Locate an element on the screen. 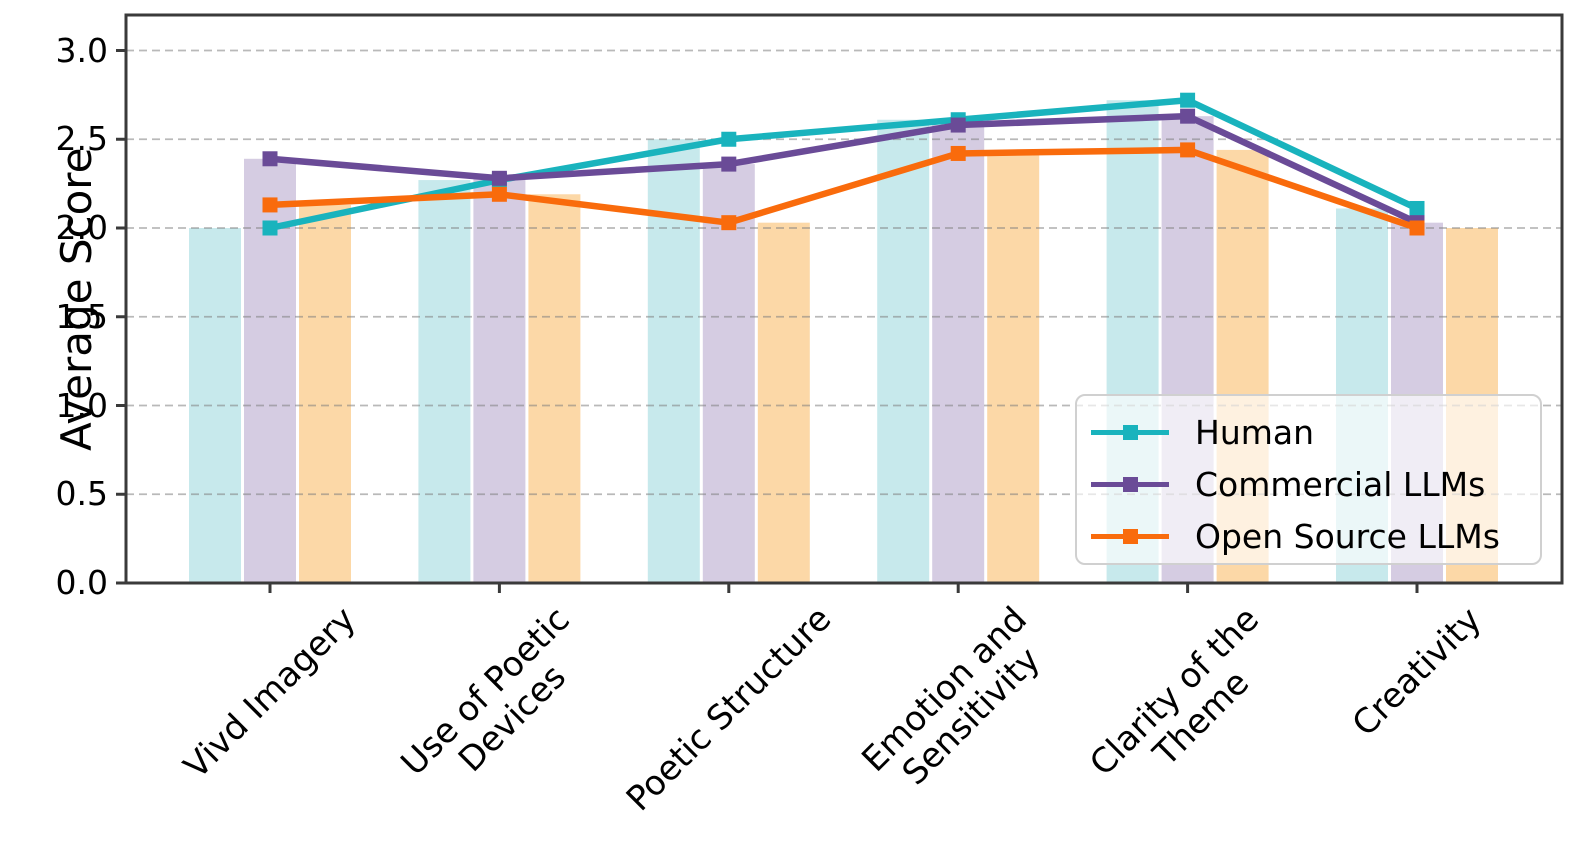 The image size is (1578, 842). legend-label-open-source-llms: Open Source LLMs is located at coordinates (1347, 536).